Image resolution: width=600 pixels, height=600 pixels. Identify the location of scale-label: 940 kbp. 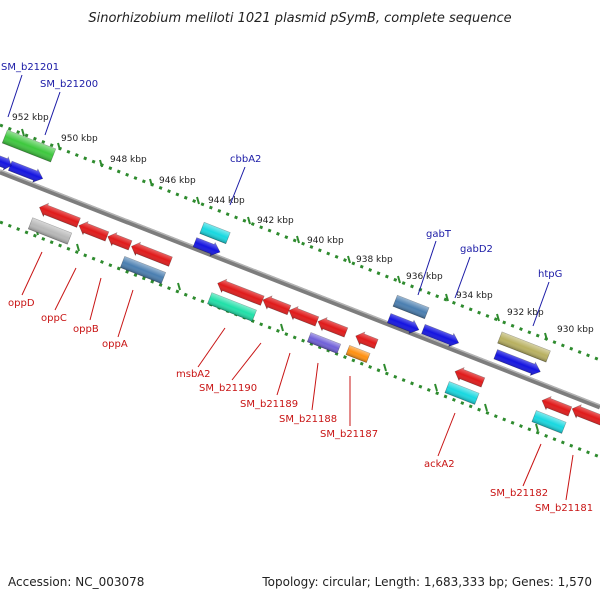
(325, 241).